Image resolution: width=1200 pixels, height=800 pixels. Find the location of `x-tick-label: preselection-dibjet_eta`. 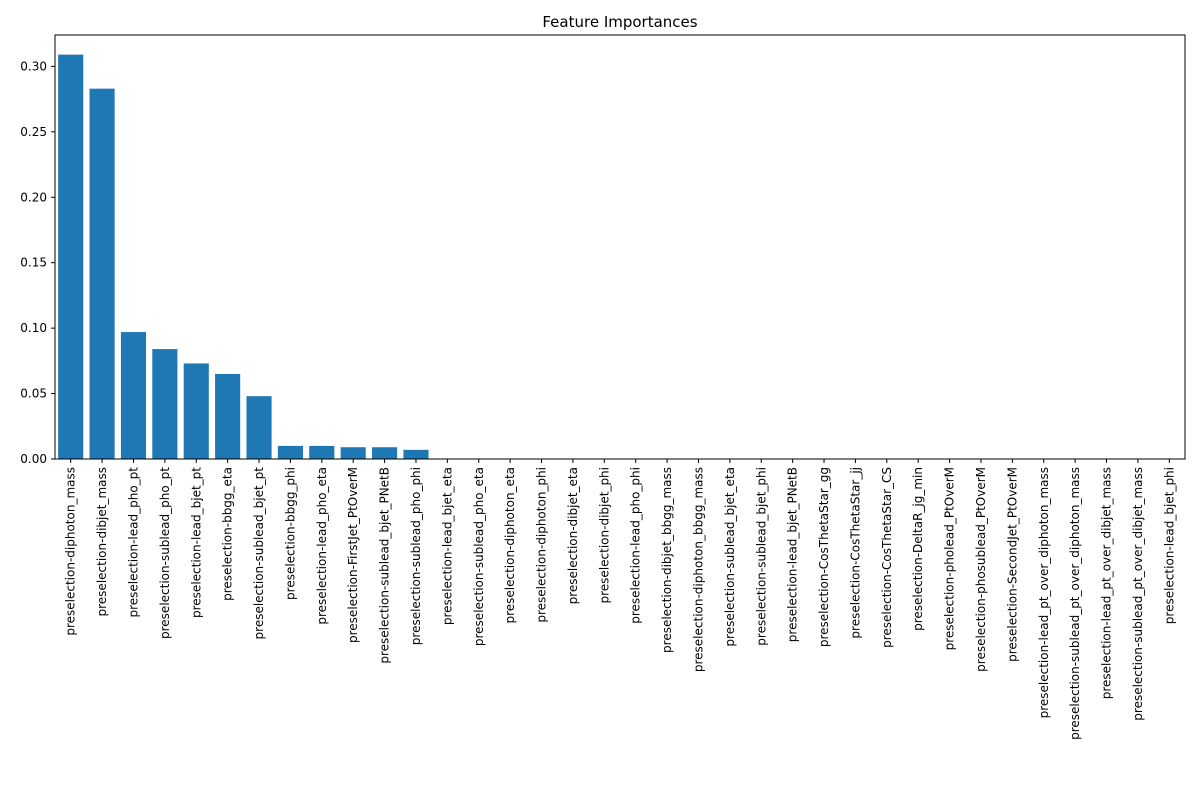

x-tick-label: preselection-dibjet_eta is located at coordinates (573, 535).